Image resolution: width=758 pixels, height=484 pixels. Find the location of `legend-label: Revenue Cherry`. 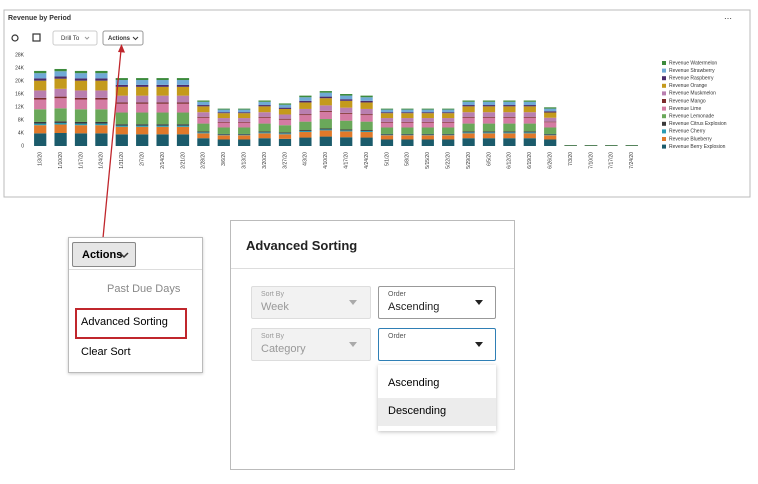

legend-label: Revenue Cherry is located at coordinates (687, 132).